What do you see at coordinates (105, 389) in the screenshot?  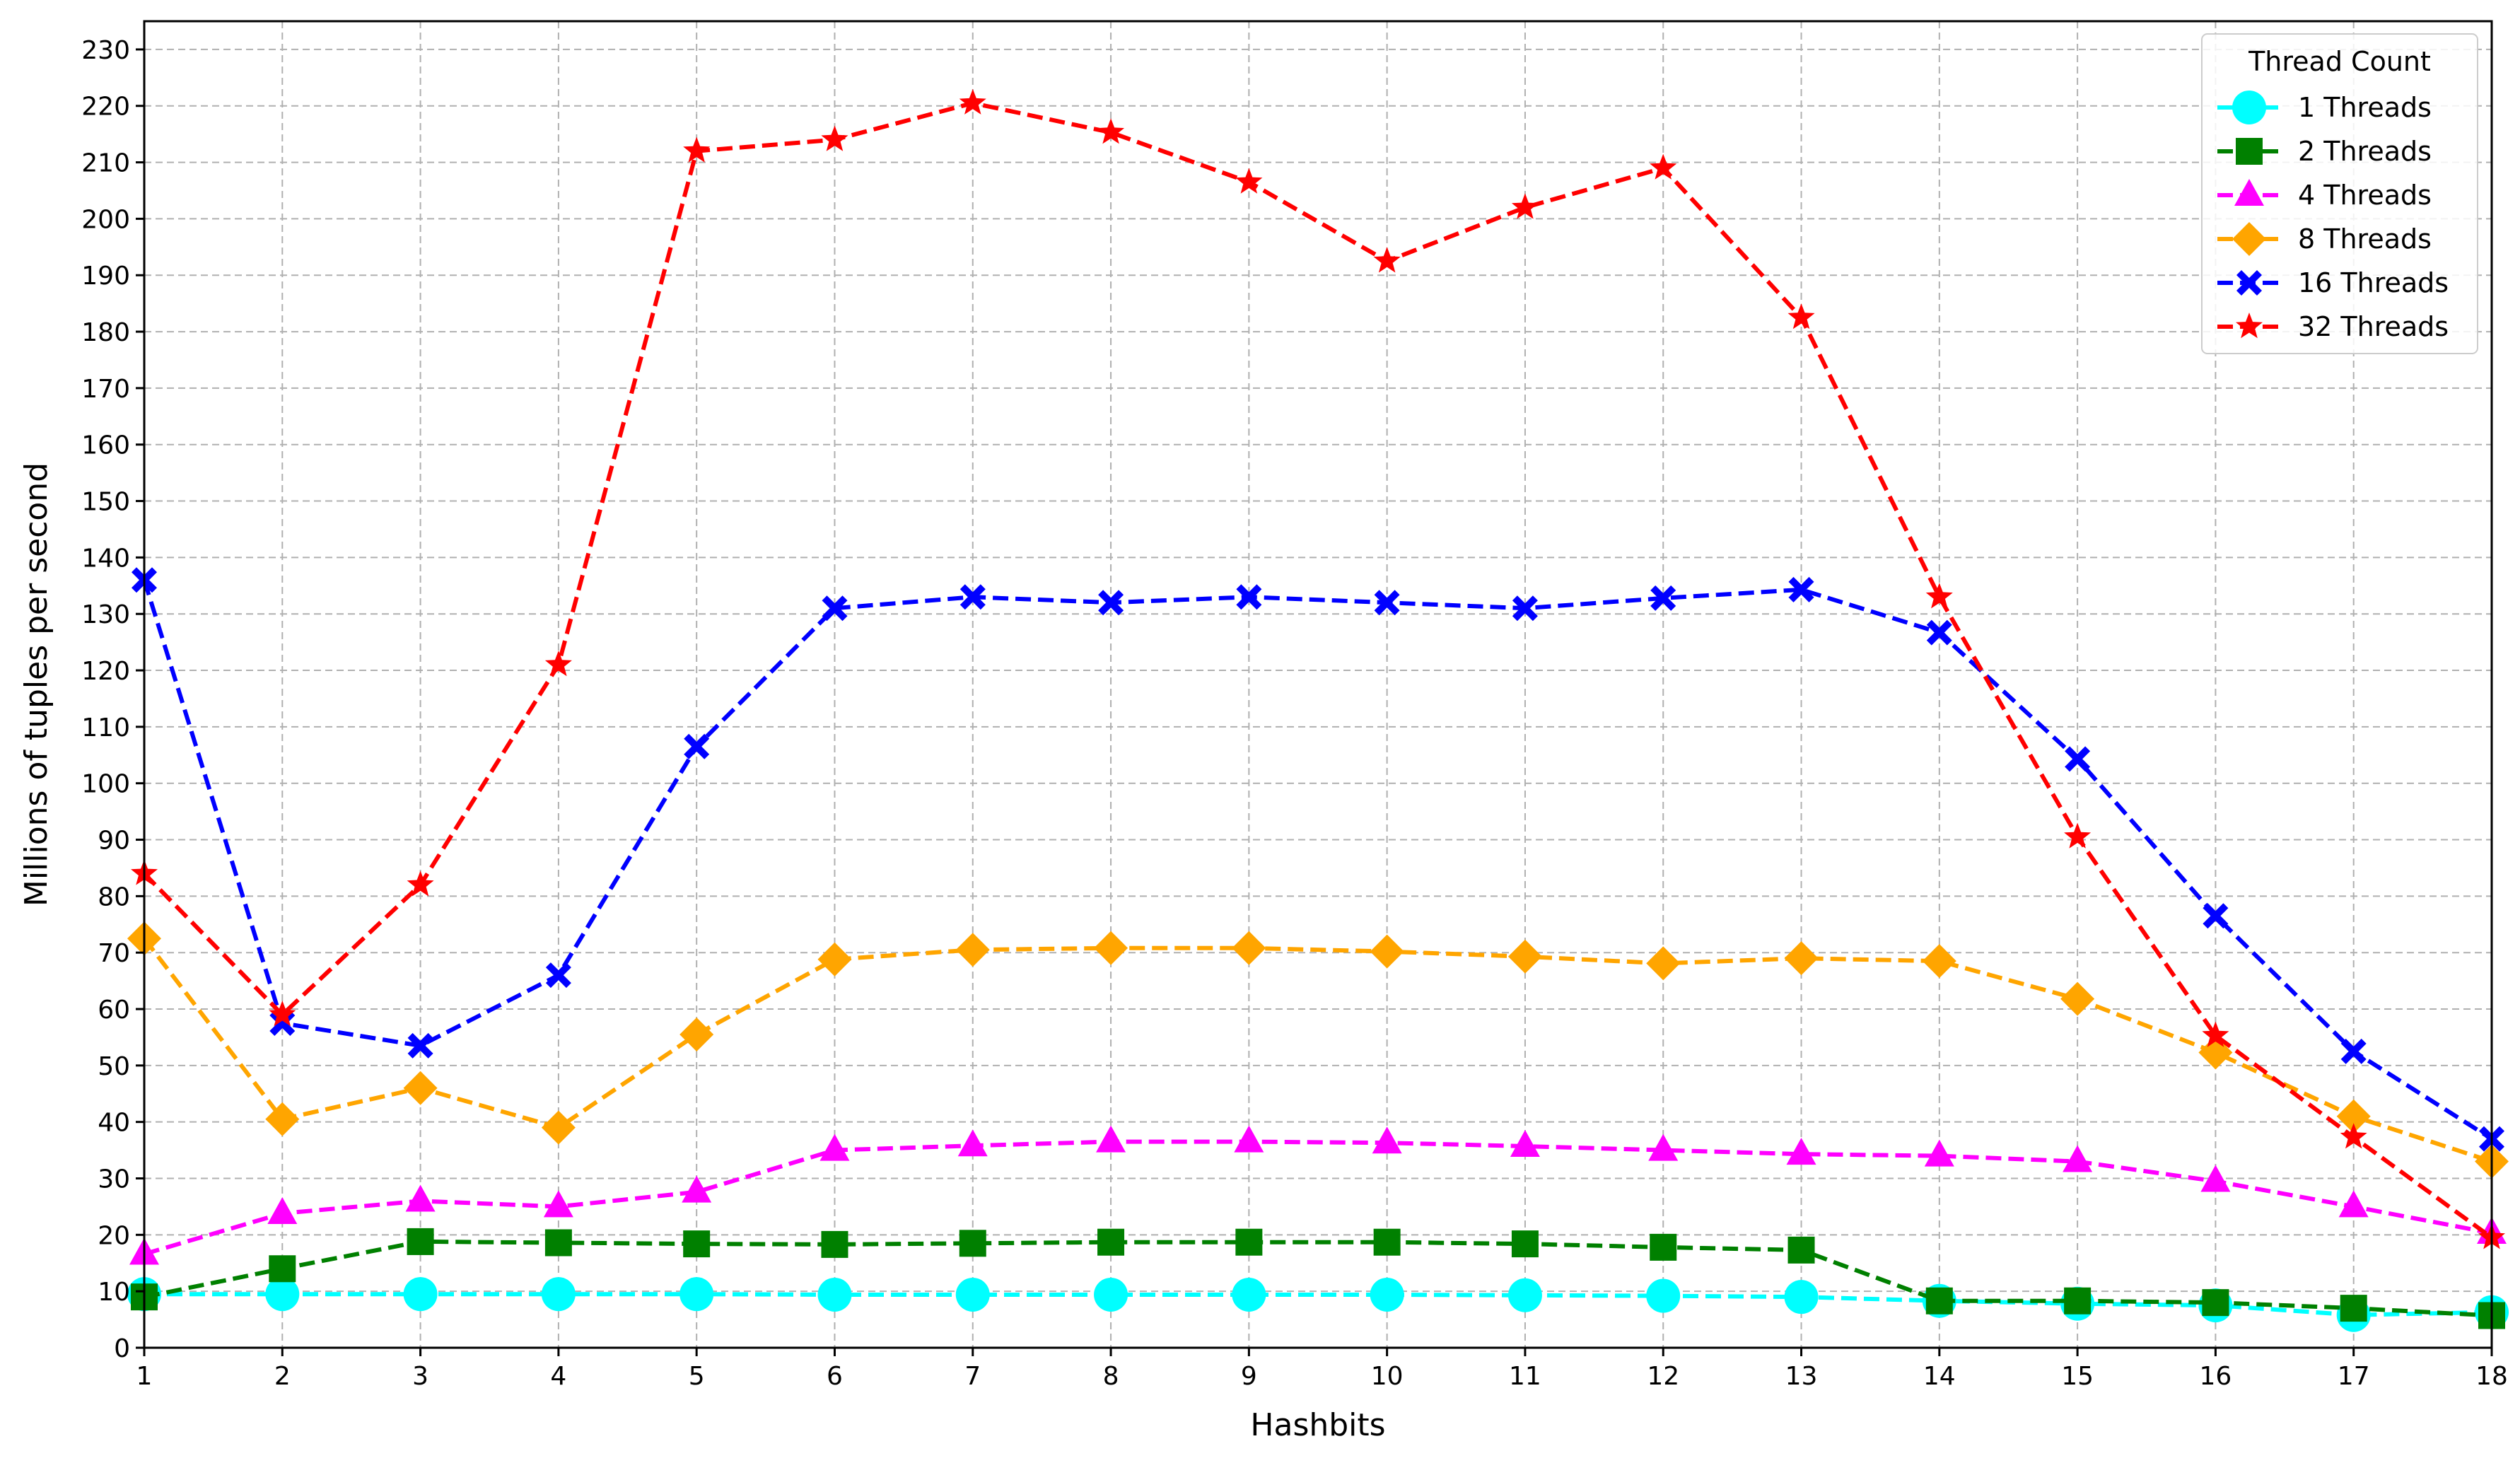 I see `y-tick-label: 170` at bounding box center [105, 389].